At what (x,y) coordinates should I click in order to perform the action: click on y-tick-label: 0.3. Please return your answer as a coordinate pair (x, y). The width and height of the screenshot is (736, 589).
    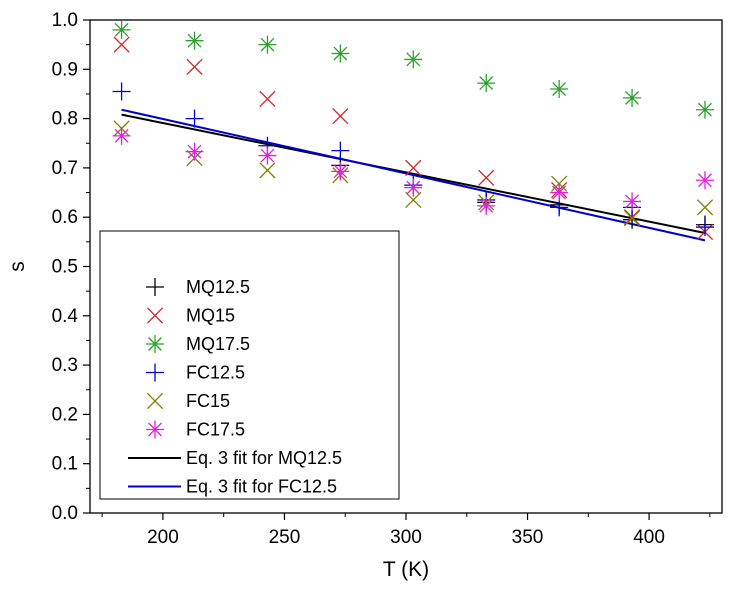
    Looking at the image, I should click on (65, 365).